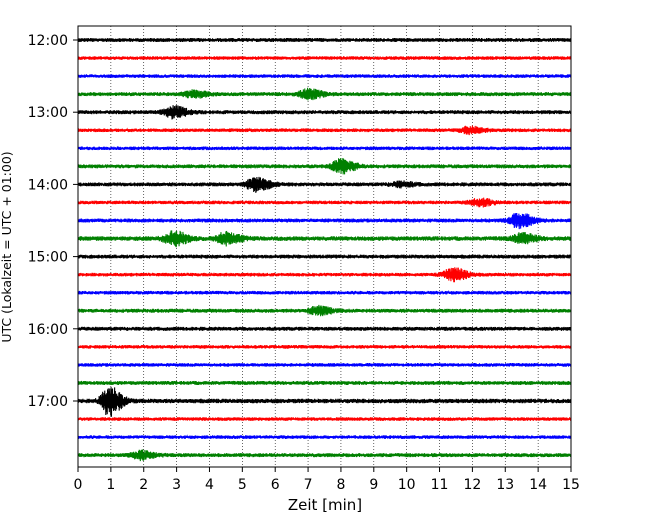 The width and height of the screenshot is (650, 520). What do you see at coordinates (340, 485) in the screenshot?
I see `x-tick-label-8: 8` at bounding box center [340, 485].